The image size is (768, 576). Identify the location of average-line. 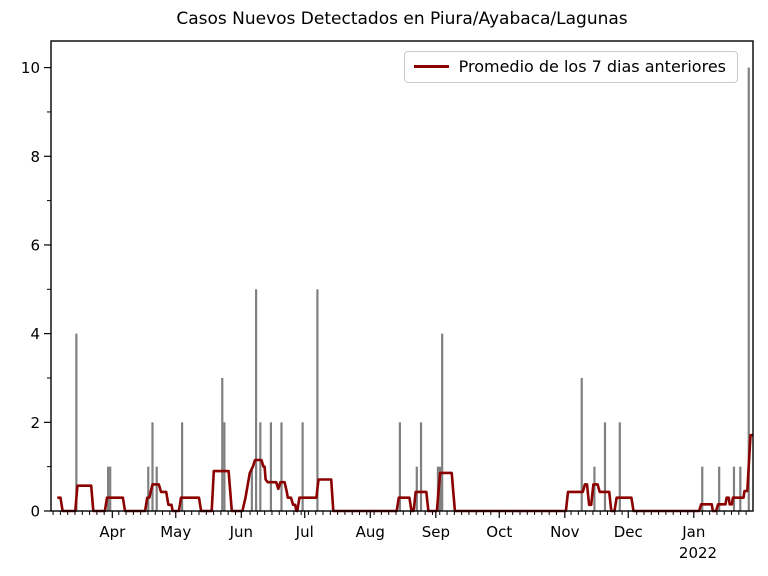
(405, 473).